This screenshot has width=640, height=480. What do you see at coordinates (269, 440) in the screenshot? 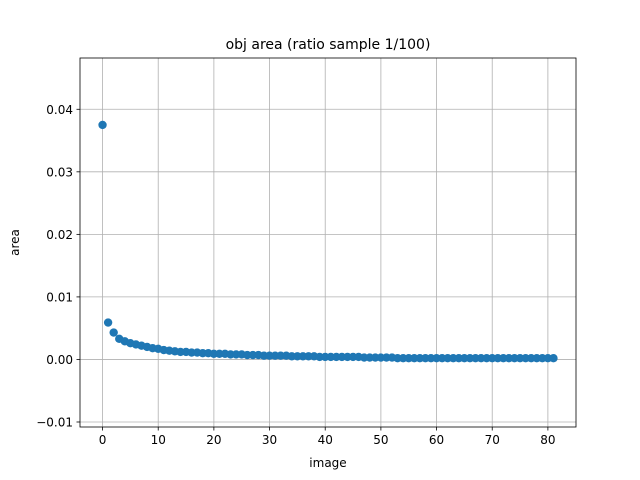
I see `x-tick-label: 30` at bounding box center [269, 440].